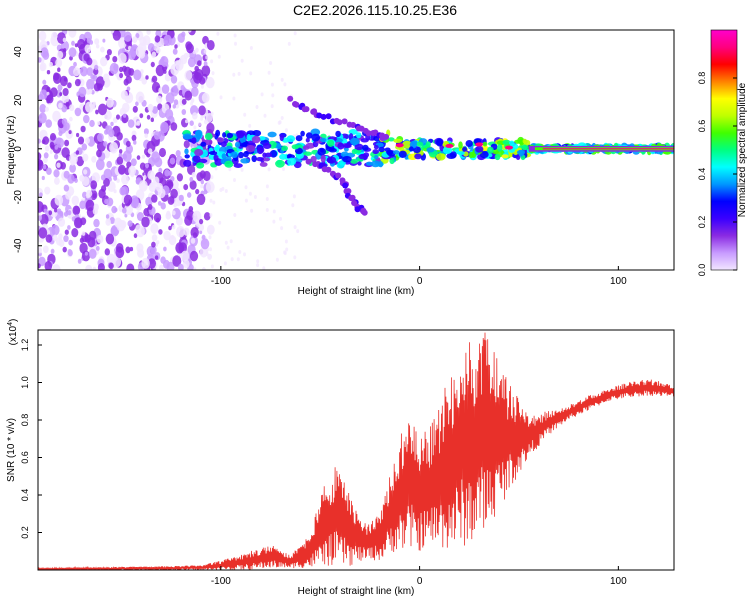 This screenshot has width=750, height=600. What do you see at coordinates (742, 149) in the screenshot?
I see `colorbar-label: Normalized spectral amplitude` at bounding box center [742, 149].